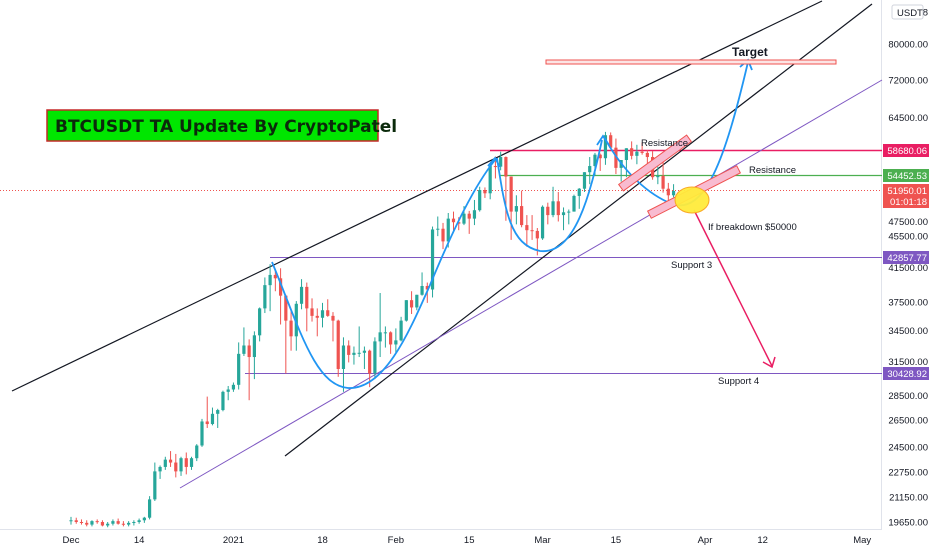 This screenshot has width=932, height=550. I want to click on price-axis-background, so click(907, 275).